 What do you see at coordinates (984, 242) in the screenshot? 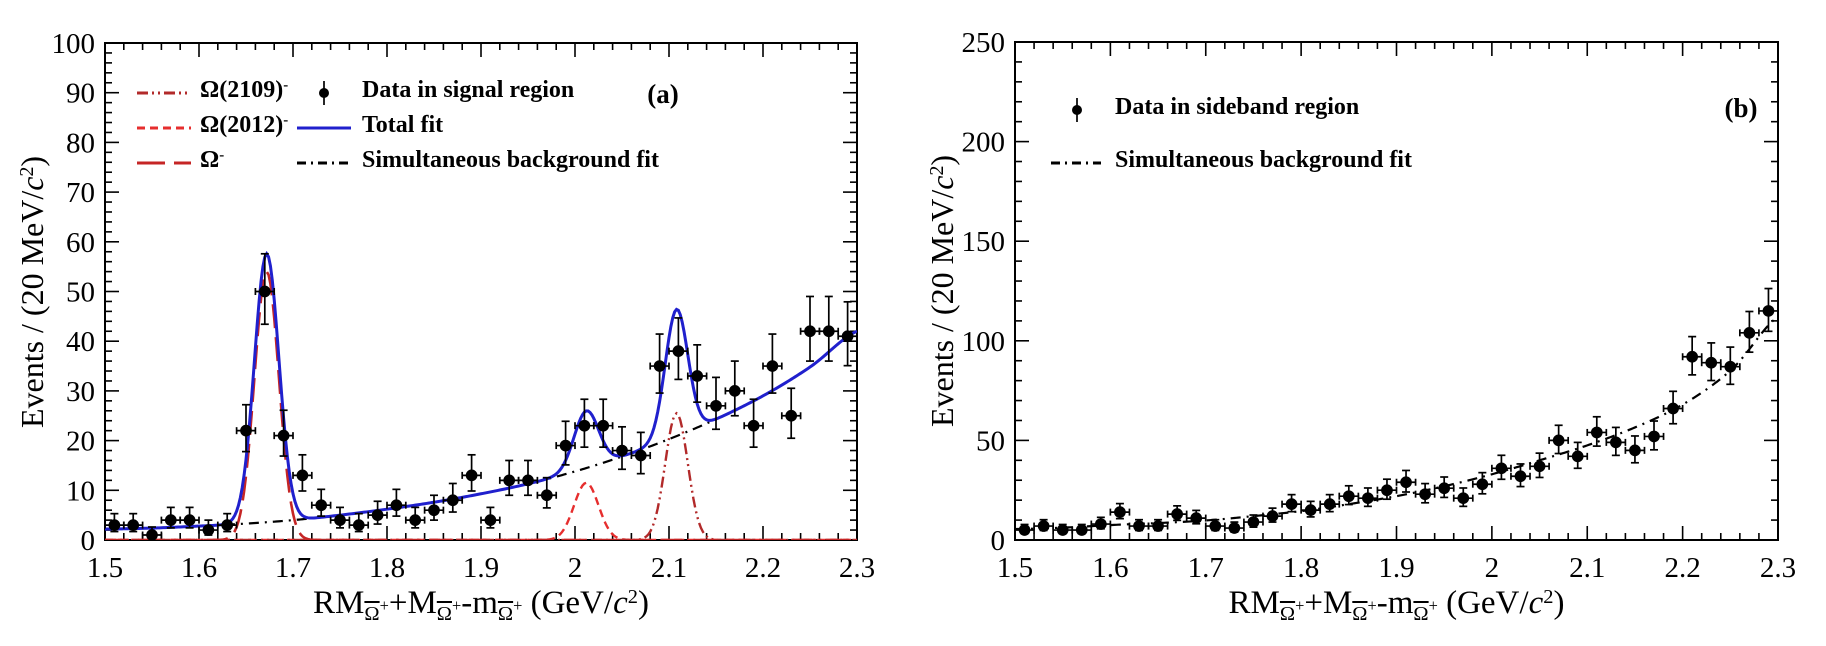
I see `svg-text: 150` at bounding box center [984, 242].